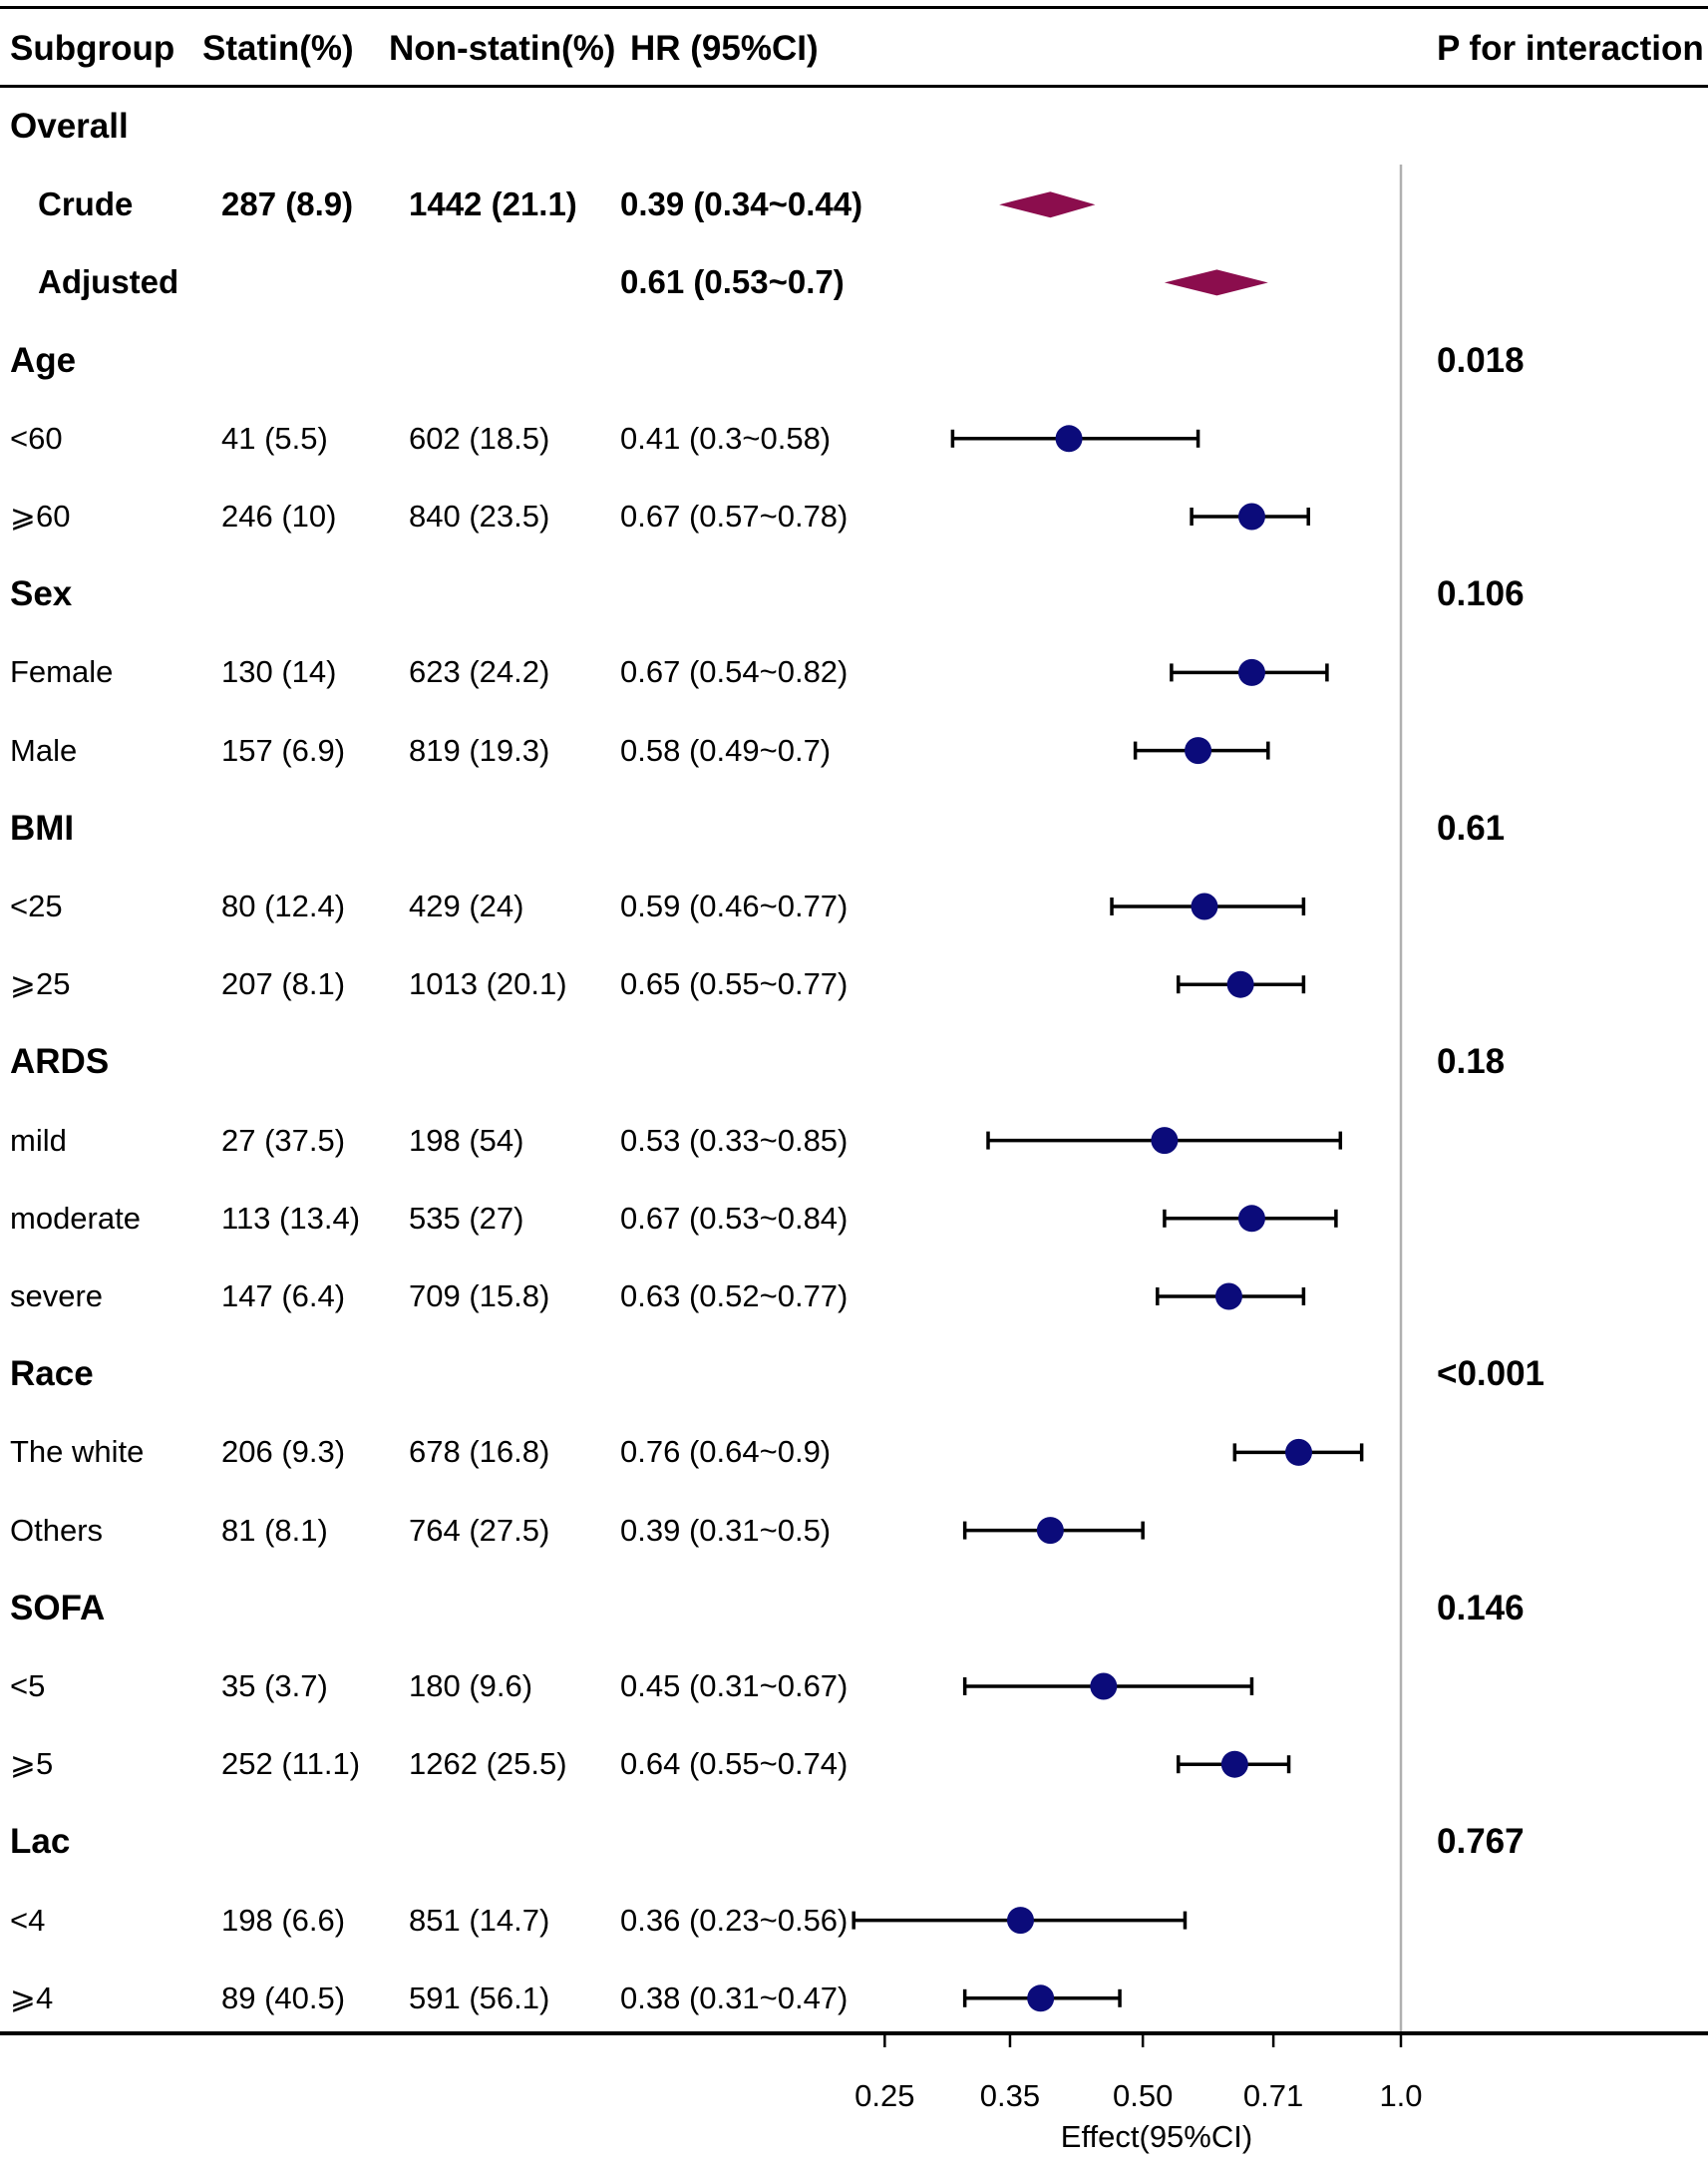 This screenshot has width=1708, height=2161. What do you see at coordinates (86, 204) in the screenshot?
I see `subgroup-label: Crude` at bounding box center [86, 204].